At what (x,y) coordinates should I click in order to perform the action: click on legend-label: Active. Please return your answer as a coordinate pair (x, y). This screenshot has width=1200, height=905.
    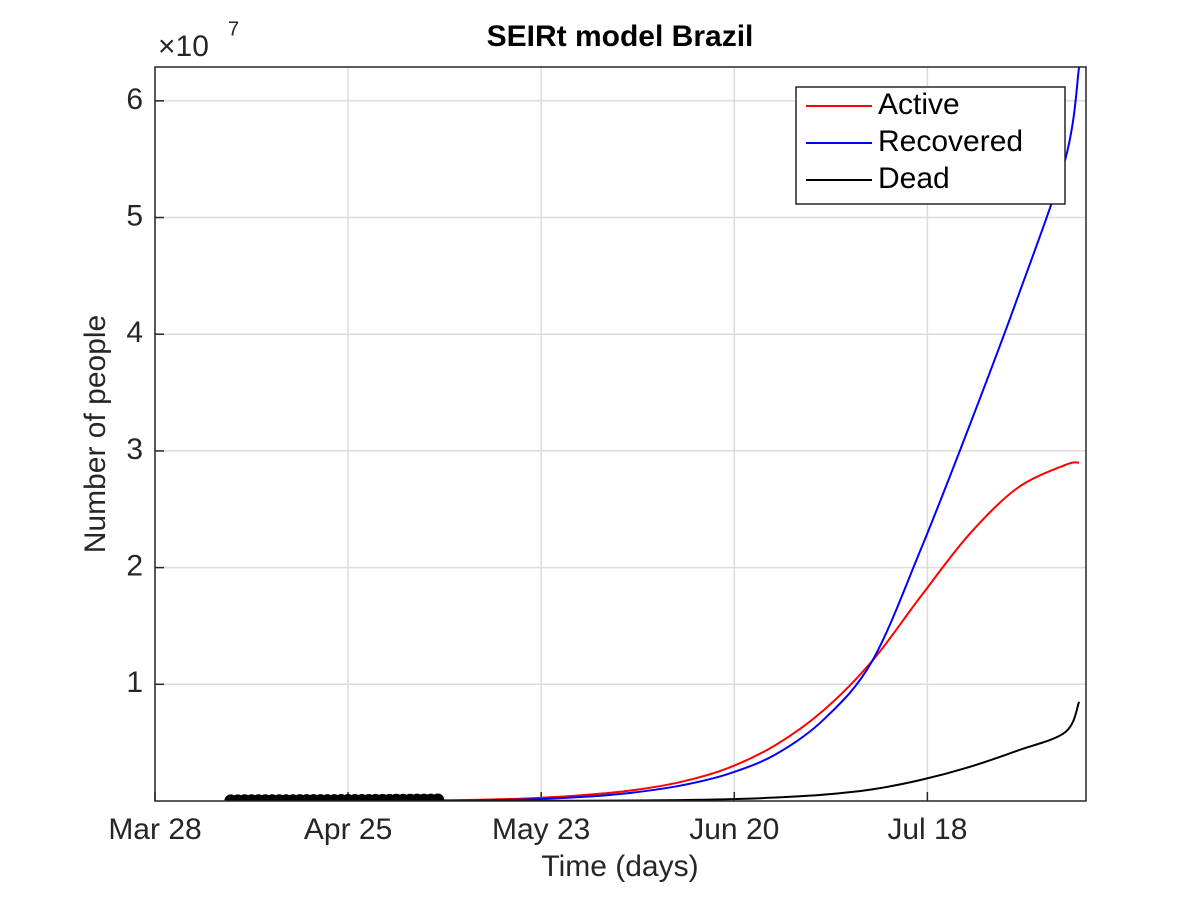
    Looking at the image, I should click on (919, 104).